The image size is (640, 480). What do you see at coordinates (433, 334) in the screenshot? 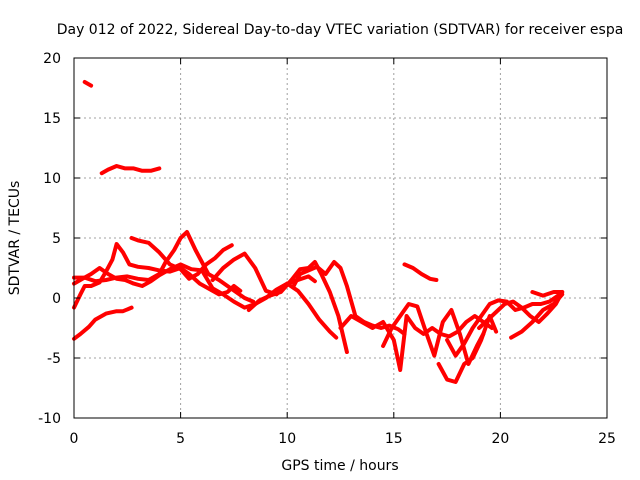
I see `series-line-s12` at bounding box center [433, 334].